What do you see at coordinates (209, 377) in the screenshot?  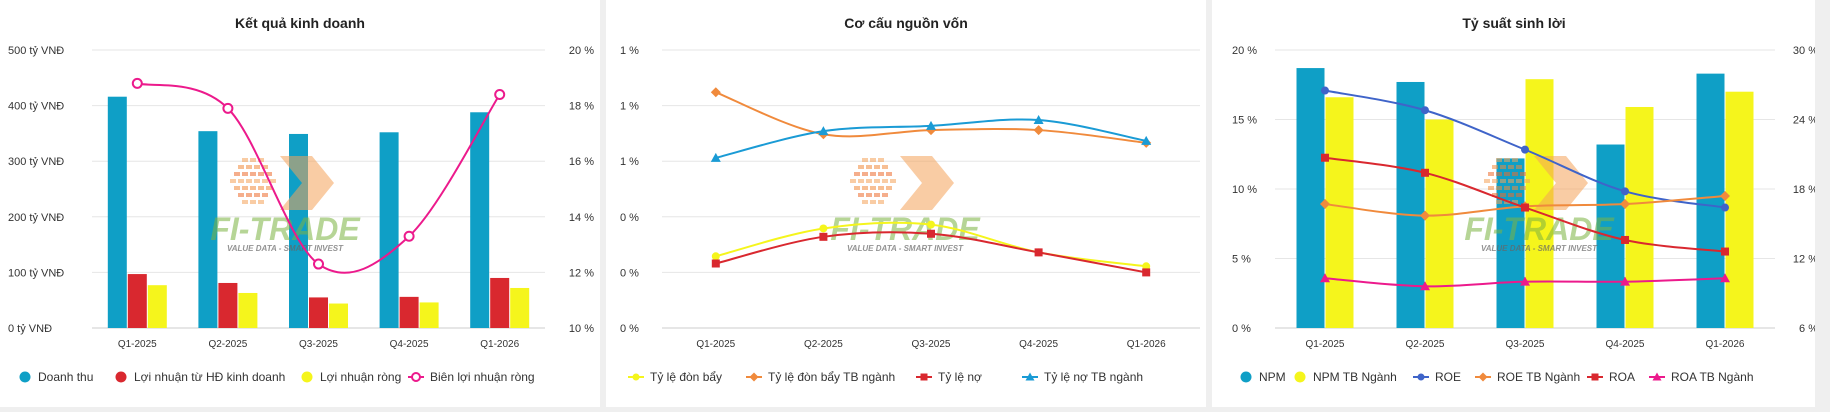 I see `legend-label: Lợi nhuận từ HĐ kinh doanh` at bounding box center [209, 377].